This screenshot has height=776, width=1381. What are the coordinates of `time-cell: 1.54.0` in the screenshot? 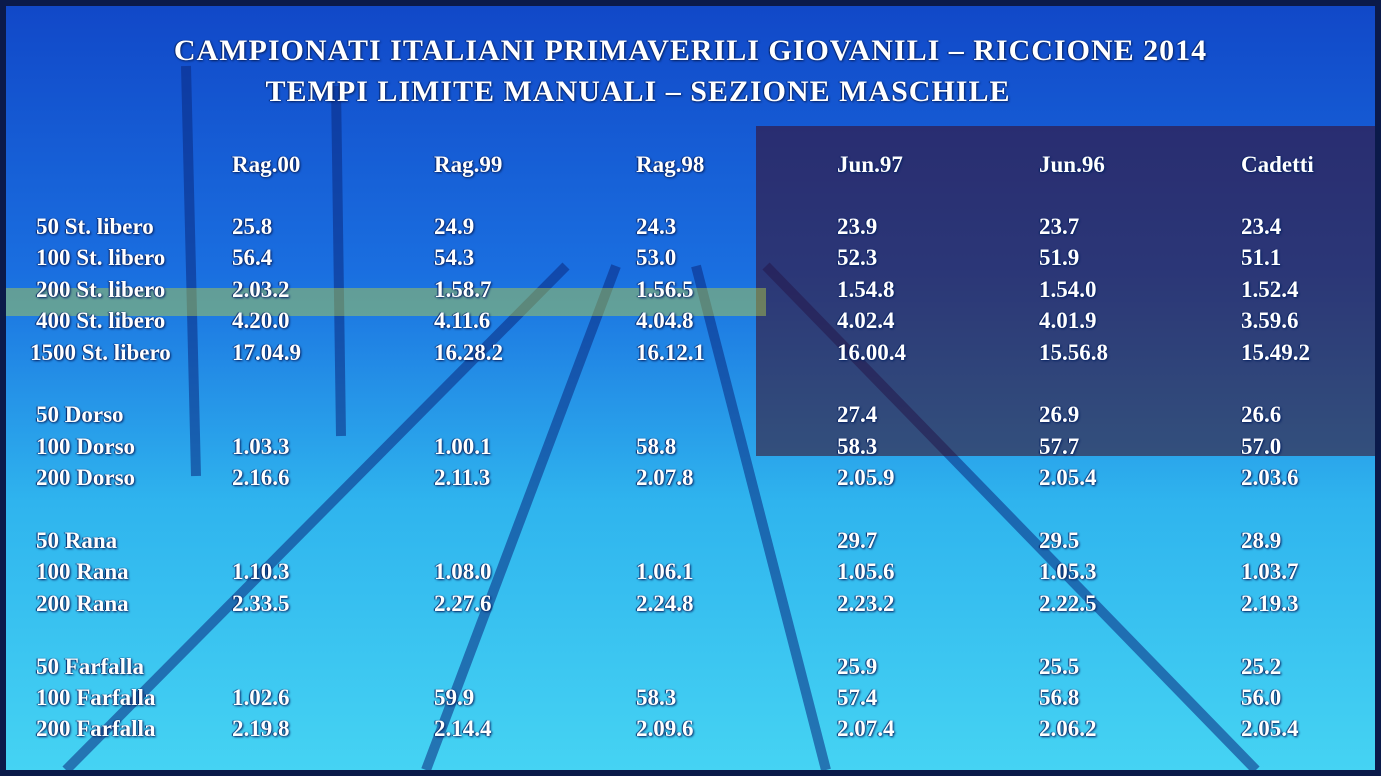 It's located at (1068, 289).